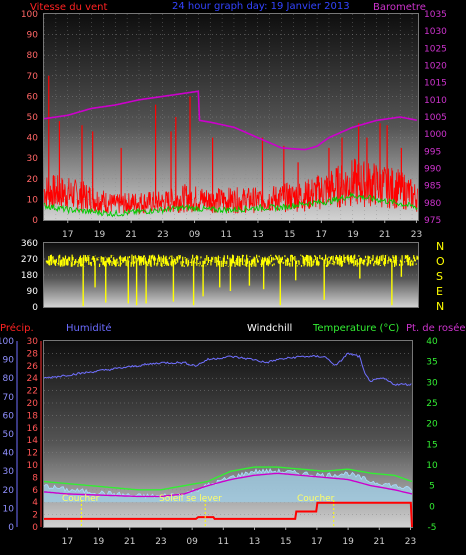 The width and height of the screenshot is (466, 555). Describe the element at coordinates (227, 369) in the screenshot. I see `humidity-line` at that location.